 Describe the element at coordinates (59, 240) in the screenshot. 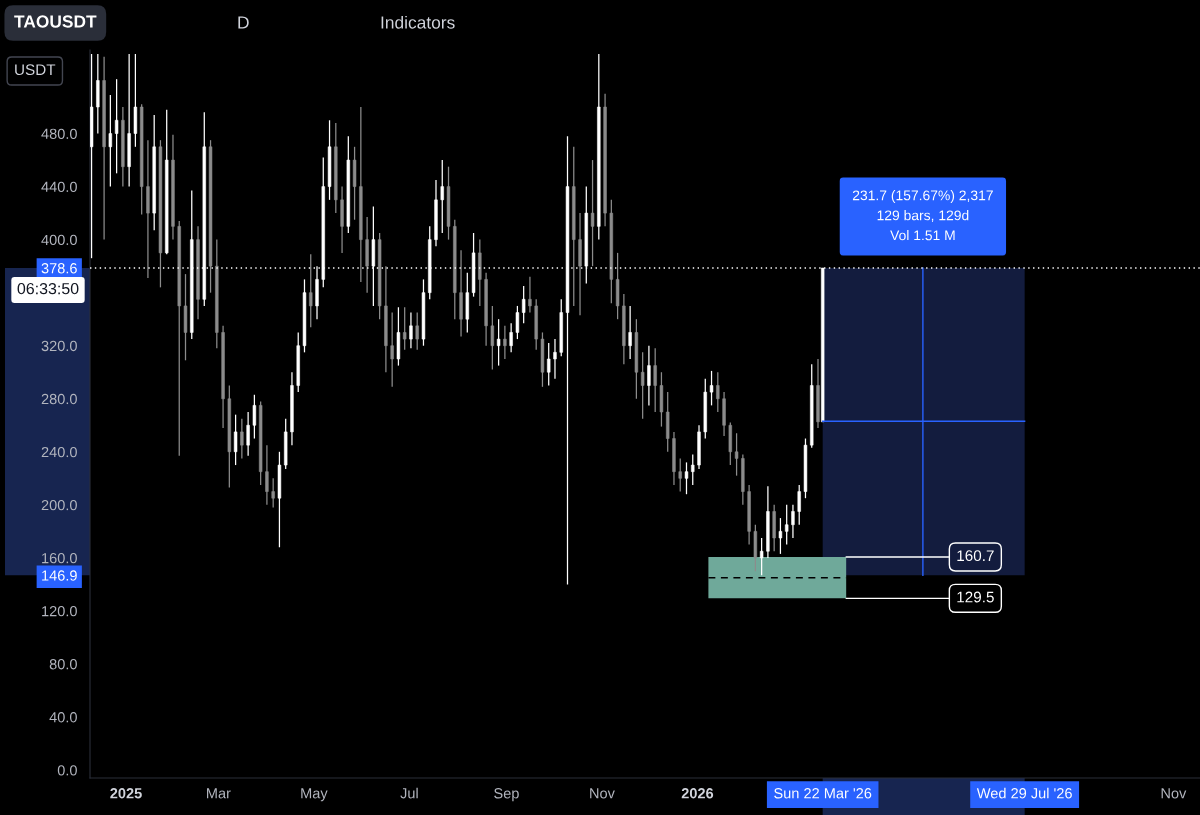

I see `y-tick-label: 400.0` at that location.